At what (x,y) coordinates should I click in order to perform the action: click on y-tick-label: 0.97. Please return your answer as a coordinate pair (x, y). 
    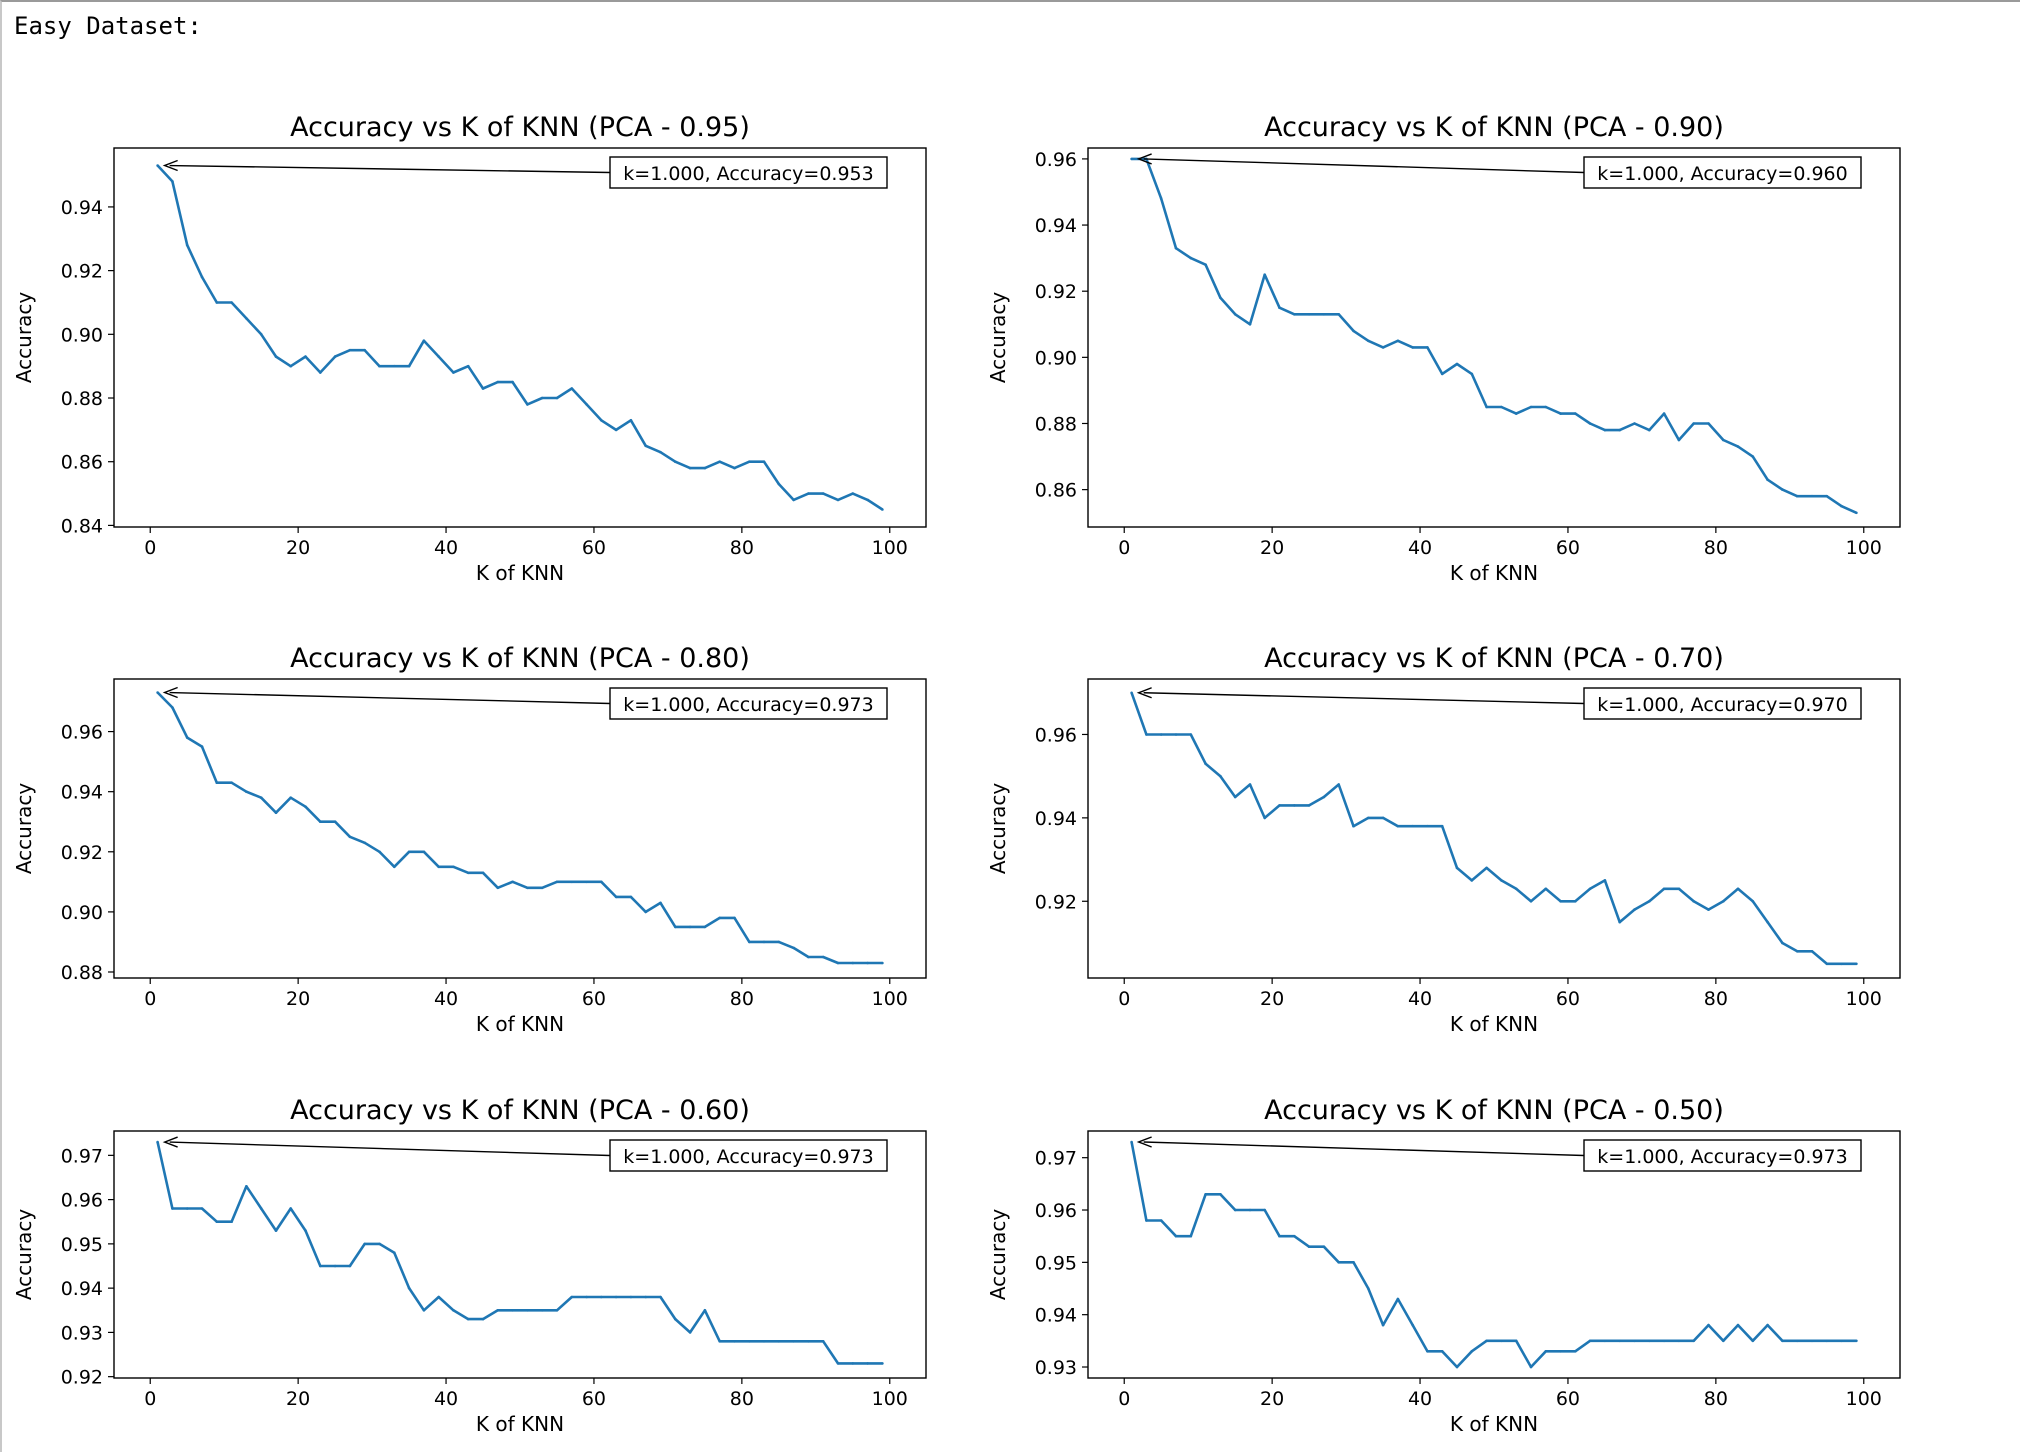
    Looking at the image, I should click on (1056, 1159).